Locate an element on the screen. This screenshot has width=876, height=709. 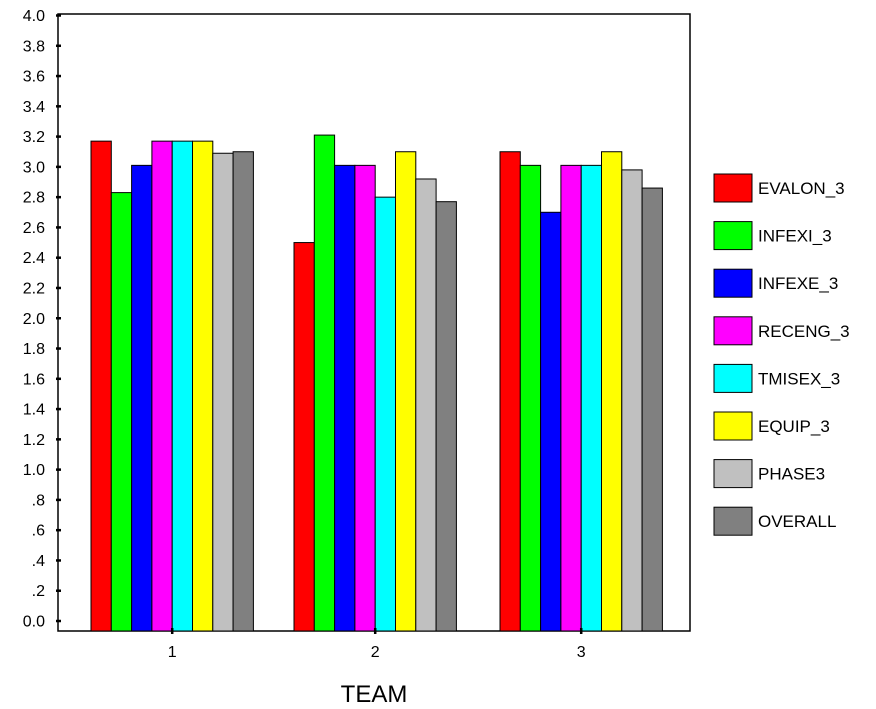
y-tick-label: 2.2 is located at coordinates (34, 288).